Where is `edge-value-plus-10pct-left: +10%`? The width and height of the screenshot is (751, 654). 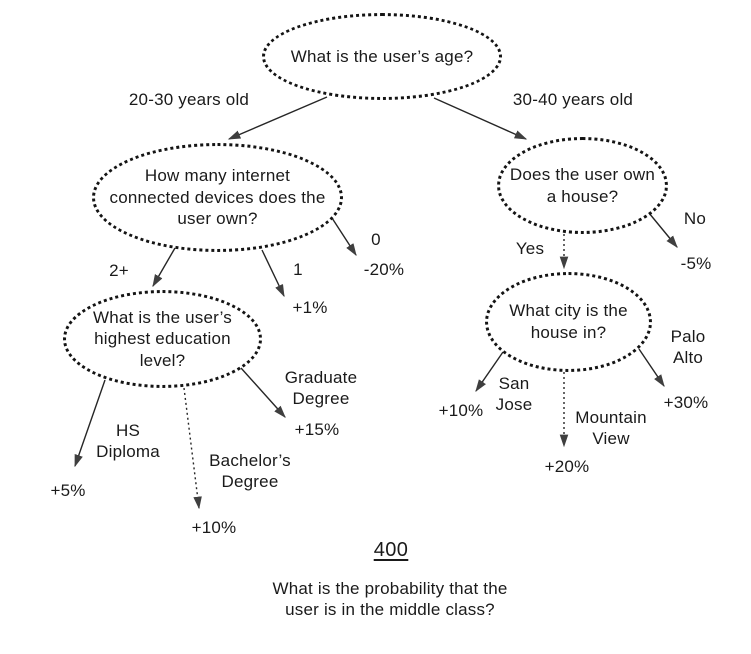
edge-value-plus-10pct-left: +10% is located at coordinates (214, 527).